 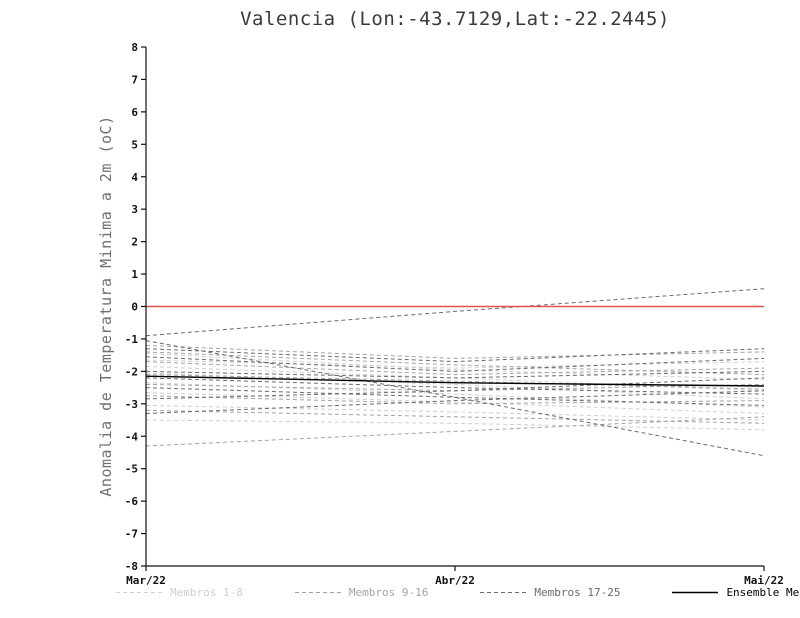 I want to click on legend-label: Membros 1-8, so click(x=206, y=592).